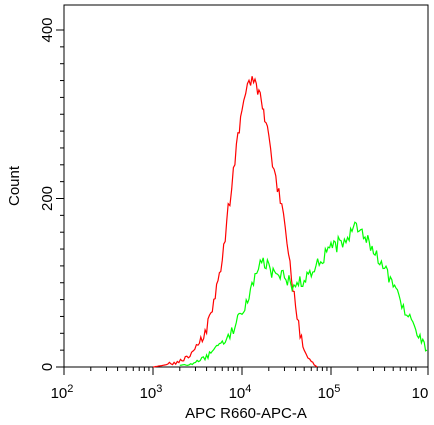 Image resolution: width=434 pixels, height=425 pixels. What do you see at coordinates (47, 29) in the screenshot?
I see `y-tick-label: 400` at bounding box center [47, 29].